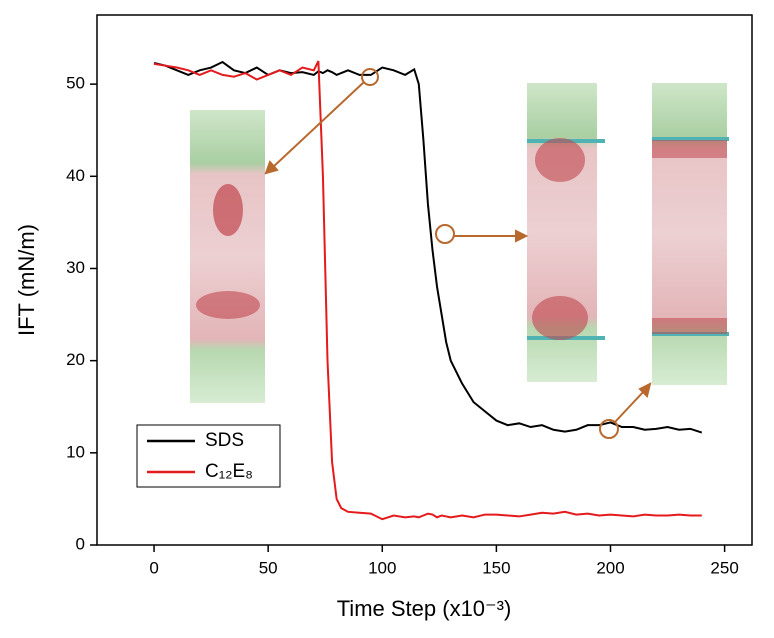  I want to click on y-tick-label: 20, so click(75, 359).